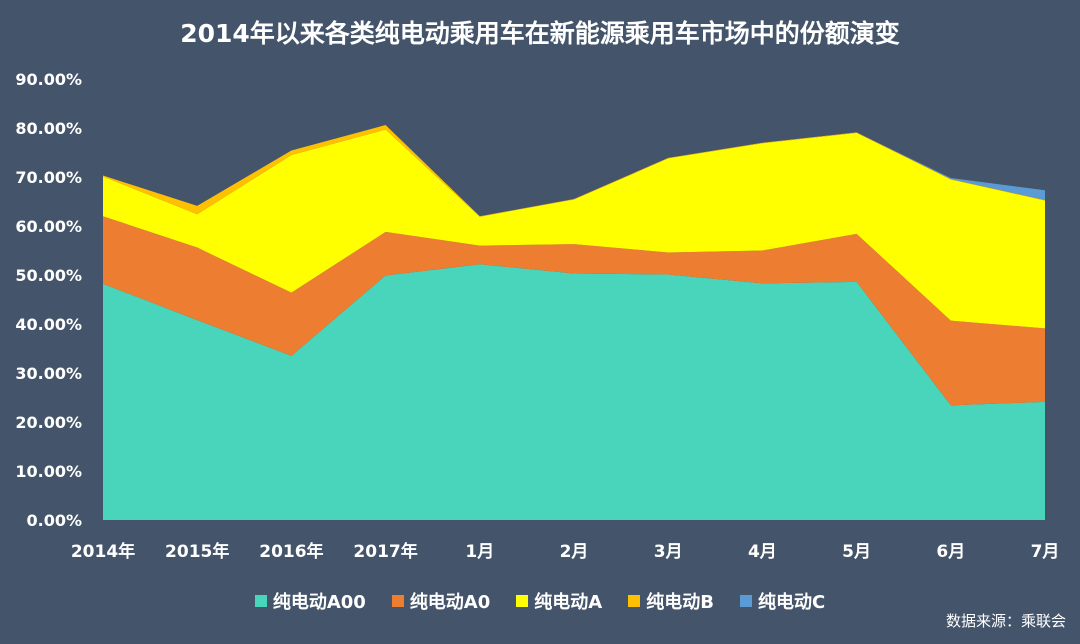  What do you see at coordinates (48, 275) in the screenshot?
I see `y-tick-label: 50.00%` at bounding box center [48, 275].